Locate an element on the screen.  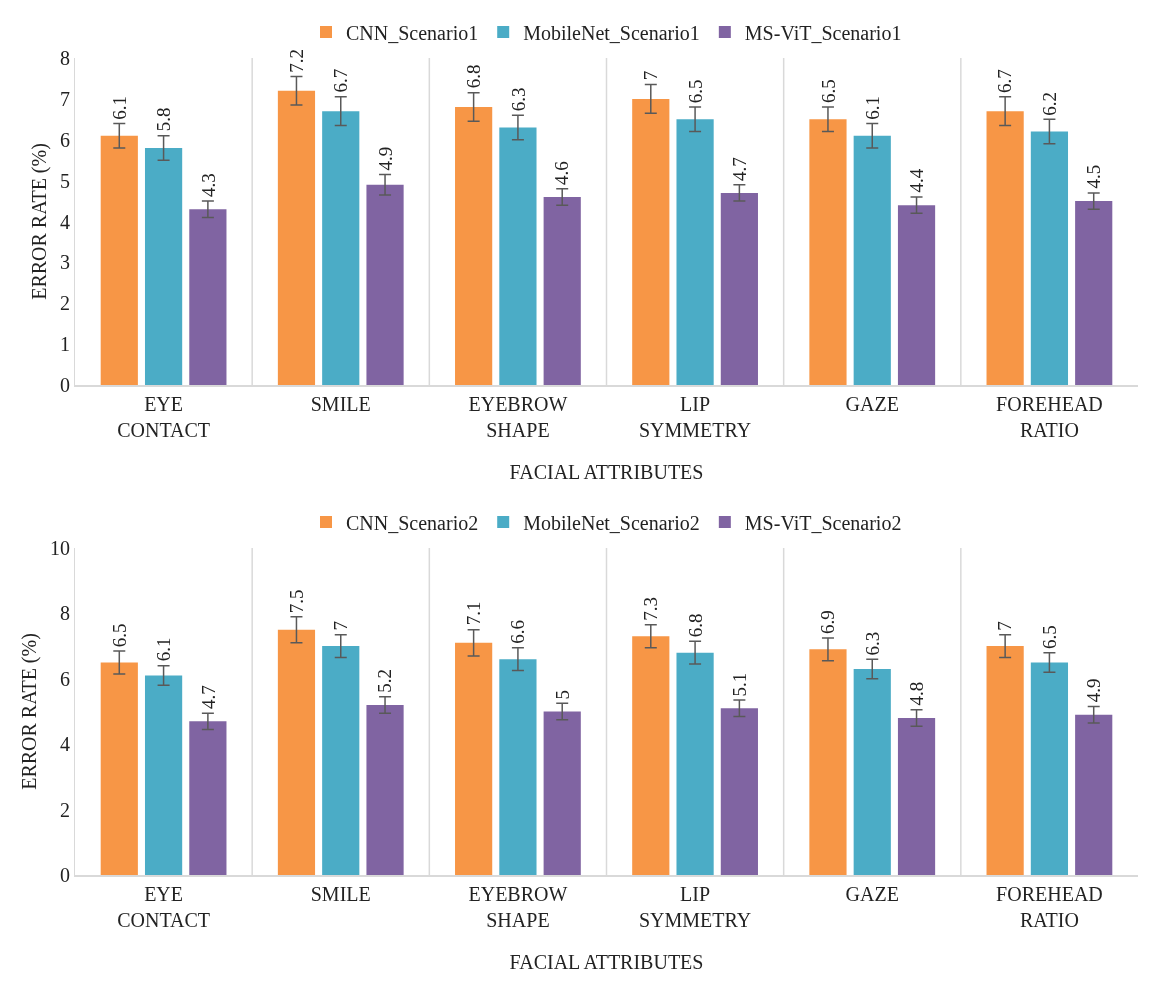
data-label: 7.1 is located at coordinates (473, 613).